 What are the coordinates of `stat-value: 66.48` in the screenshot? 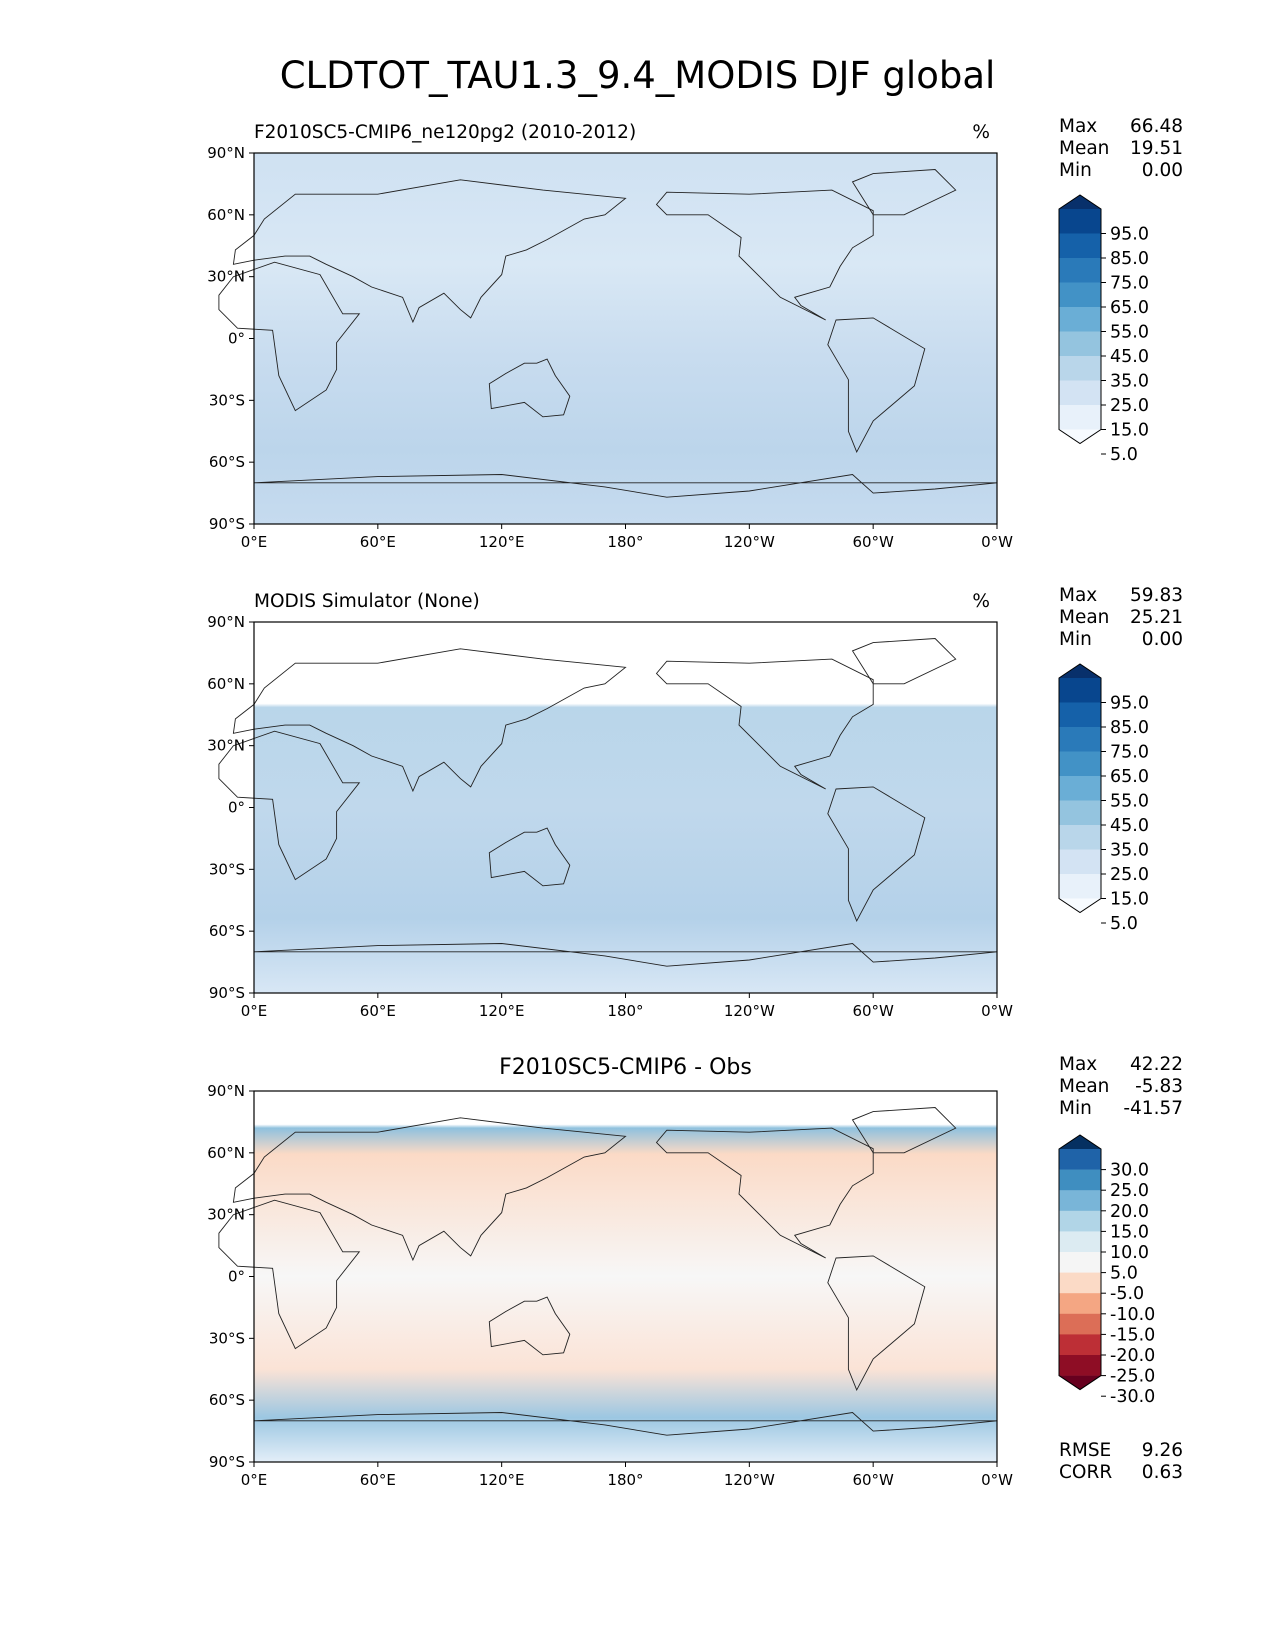 It's located at (1156, 126).